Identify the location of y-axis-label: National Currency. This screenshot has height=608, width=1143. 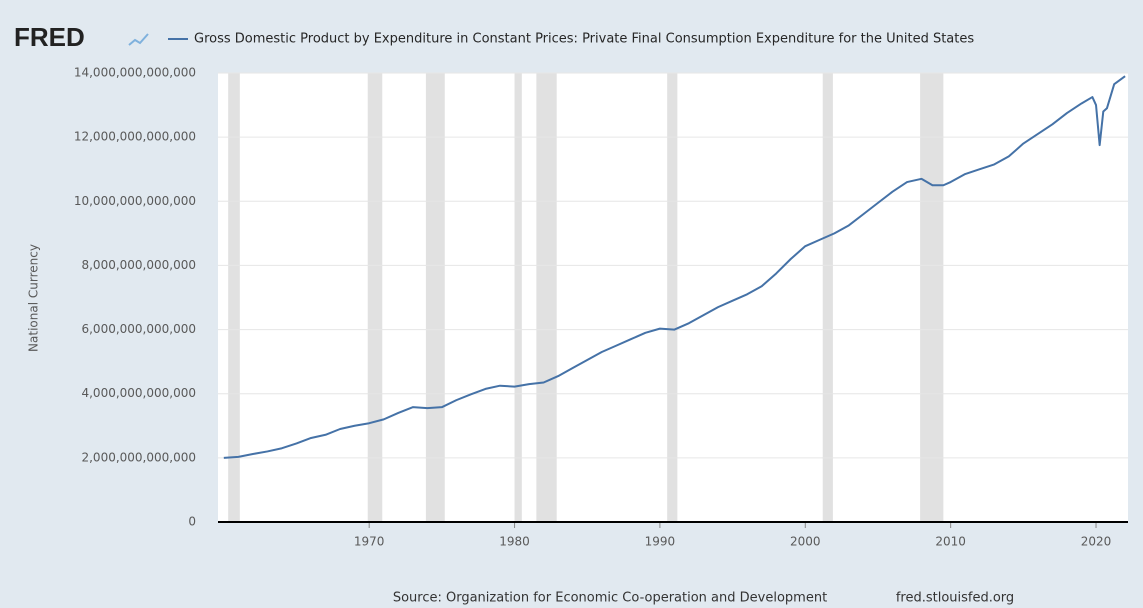
(34, 298).